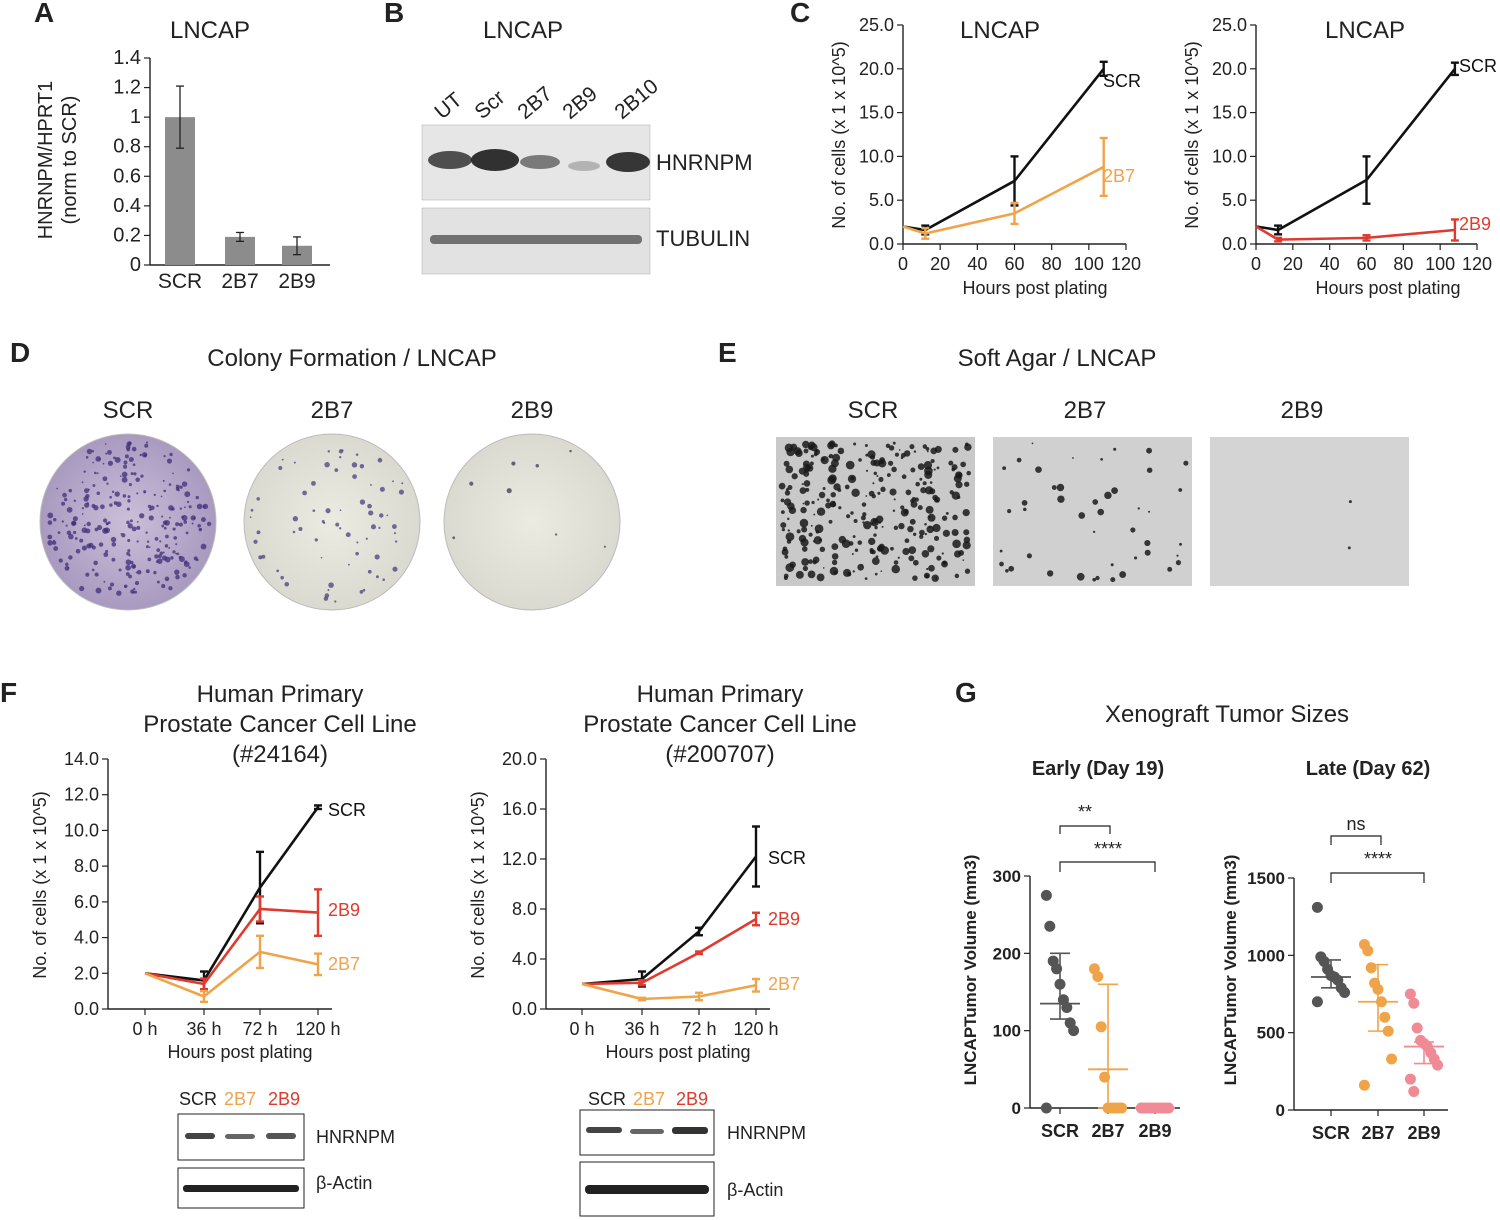 This screenshot has height=1220, width=1500. I want to click on early-sig-label-2: ****, so click(1108, 849).